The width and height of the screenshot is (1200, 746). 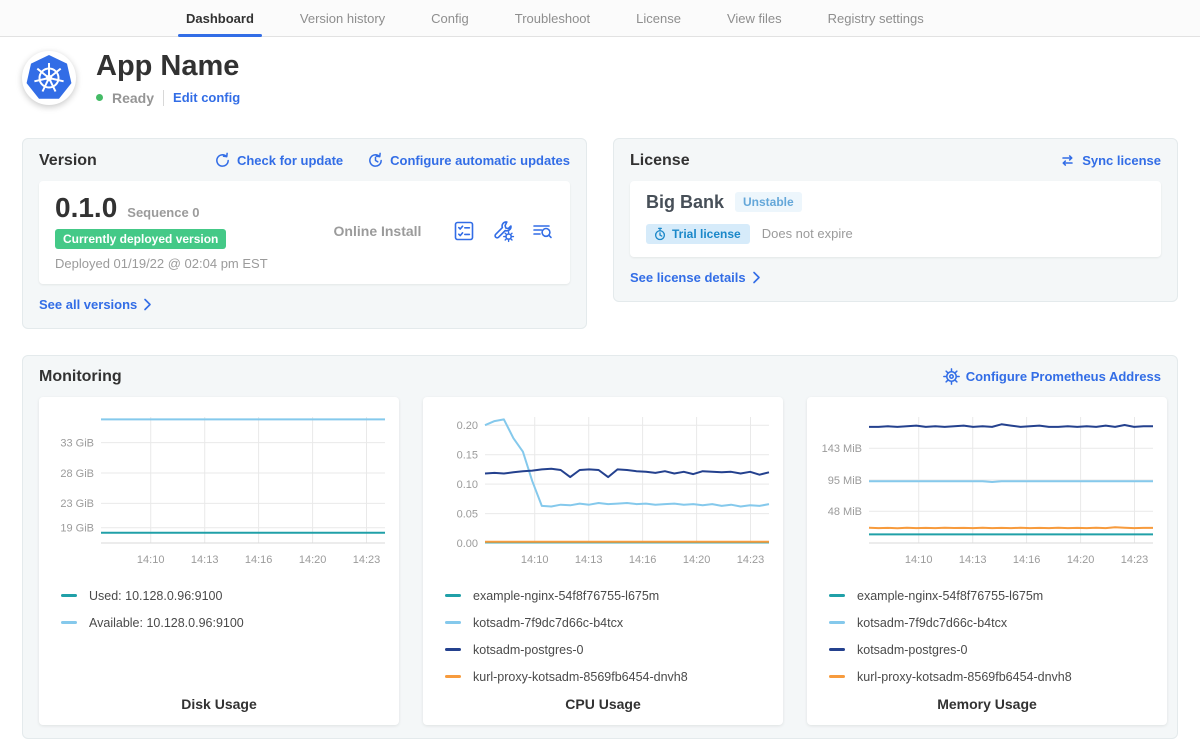 What do you see at coordinates (77, 528) in the screenshot?
I see `svg-text: 19 GiB` at bounding box center [77, 528].